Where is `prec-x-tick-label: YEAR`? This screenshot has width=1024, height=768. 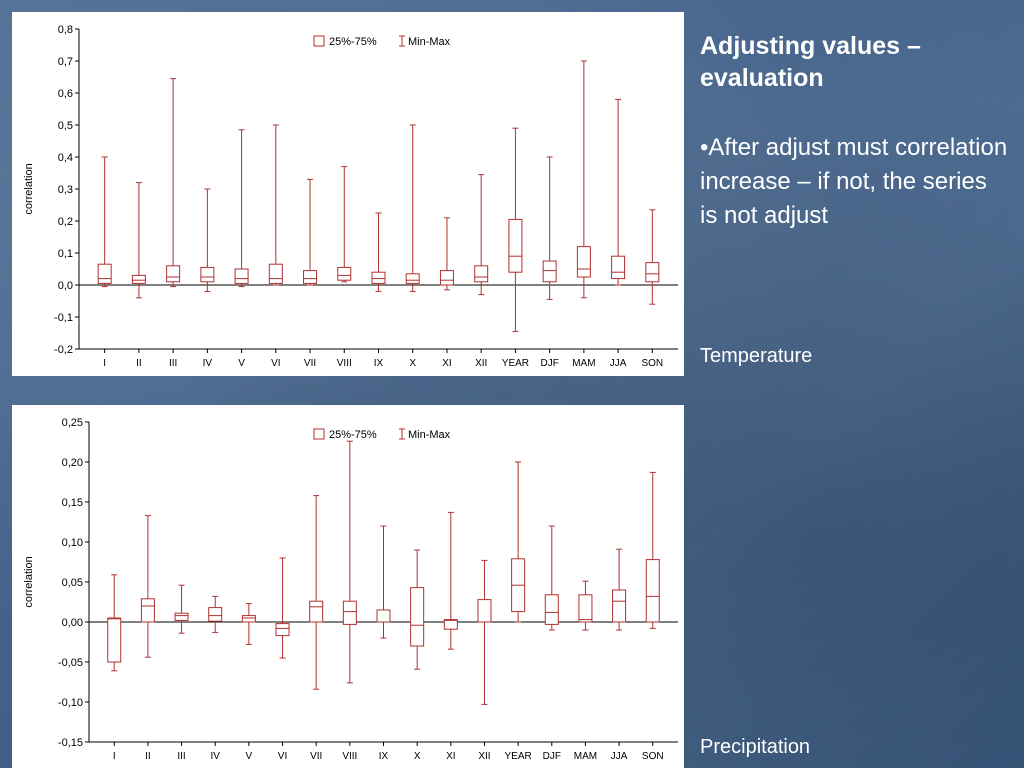
prec-x-tick-label: YEAR is located at coordinates (518, 756).